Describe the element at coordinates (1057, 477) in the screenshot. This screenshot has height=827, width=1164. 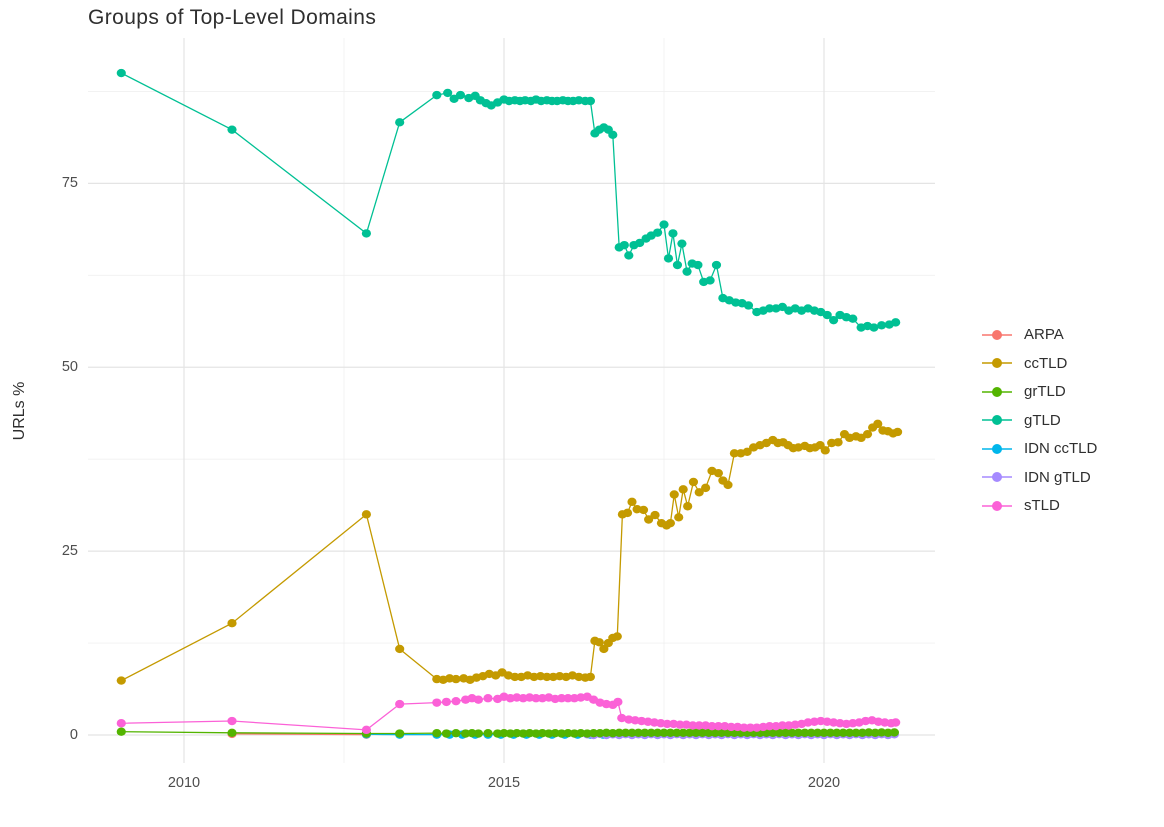
I see `legend-label: IDN gTLD` at that location.